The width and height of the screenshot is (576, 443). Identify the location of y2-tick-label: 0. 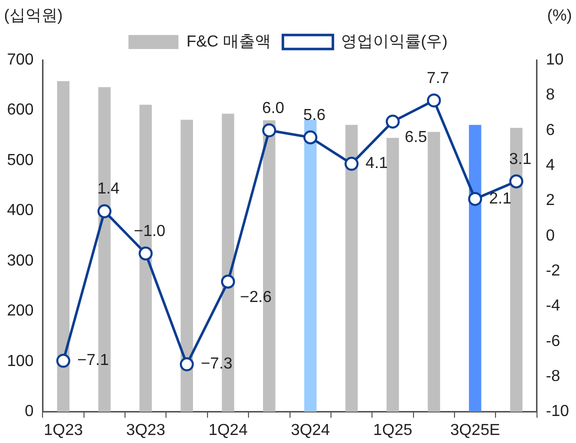
(550, 235).